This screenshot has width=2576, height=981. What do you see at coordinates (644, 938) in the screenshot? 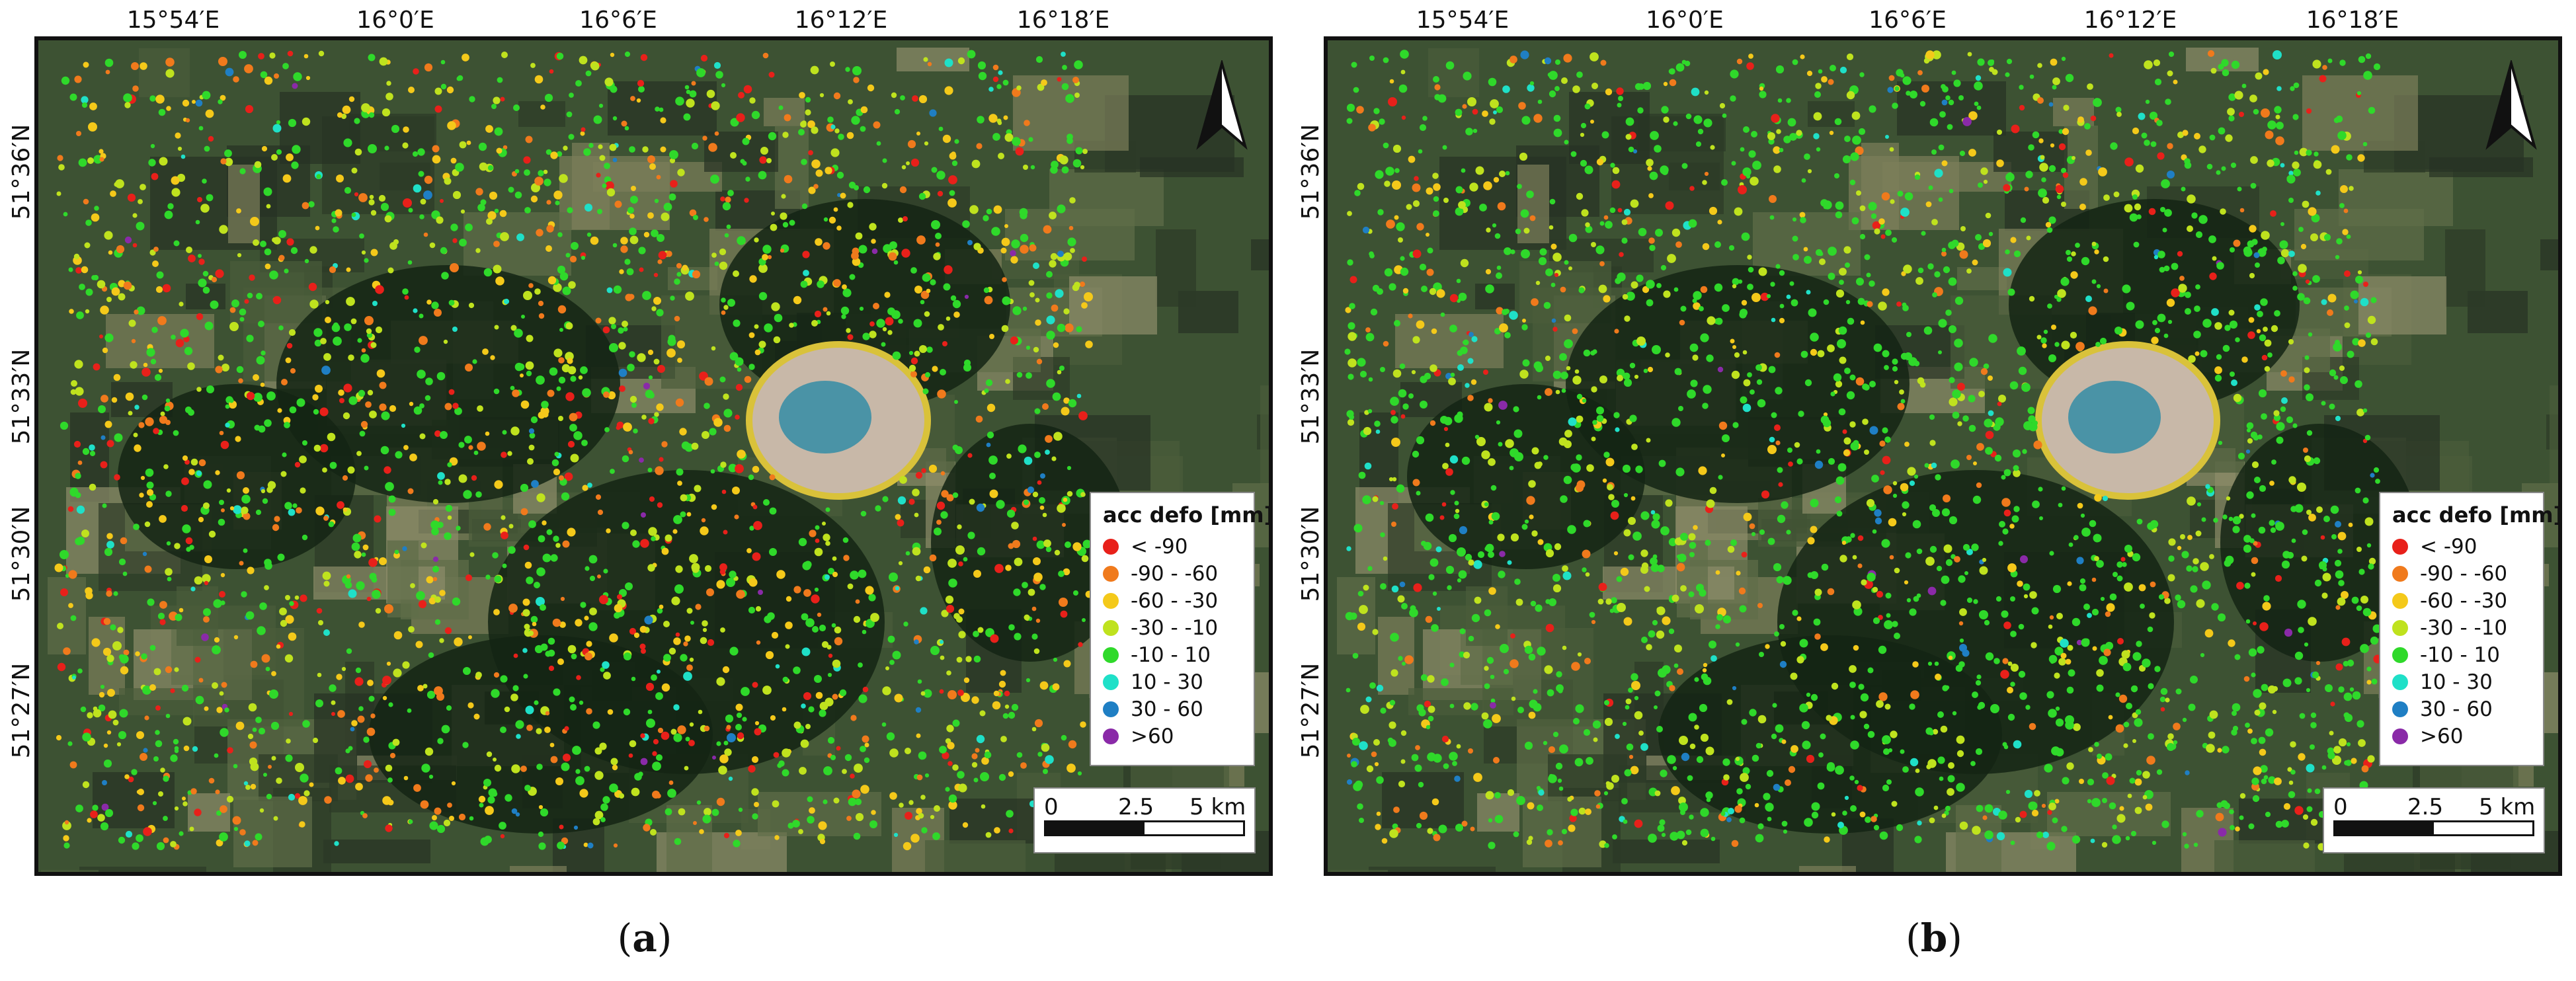
I see `panel-caption: (a)` at bounding box center [644, 938].